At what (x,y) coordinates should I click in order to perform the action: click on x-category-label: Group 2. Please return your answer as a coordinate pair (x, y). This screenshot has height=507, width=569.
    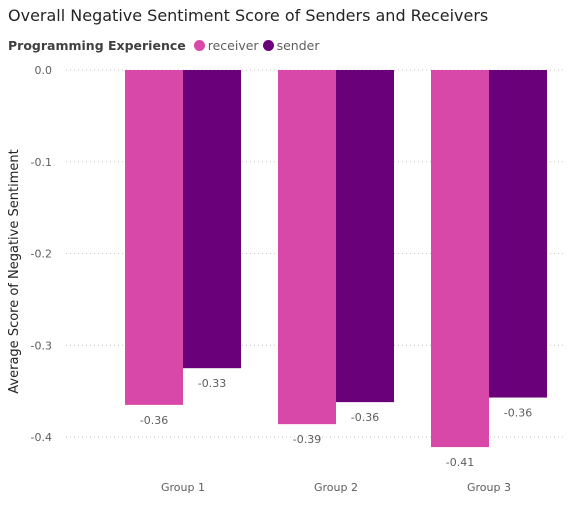
    Looking at the image, I should click on (336, 487).